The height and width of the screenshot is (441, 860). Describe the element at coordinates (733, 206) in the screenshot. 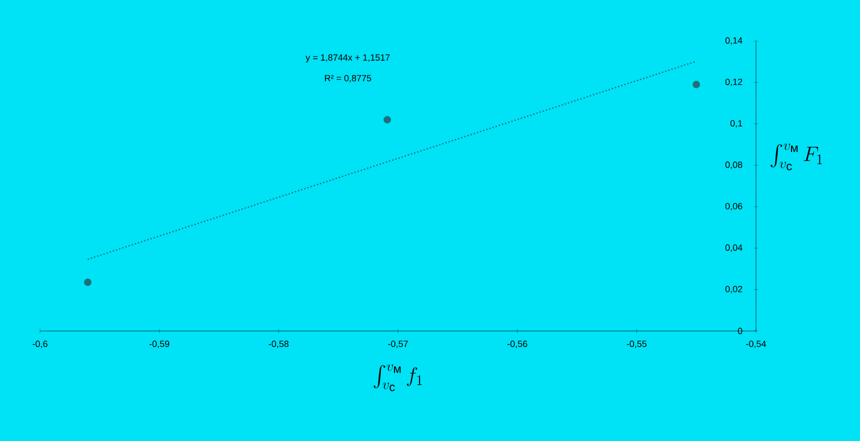

I see `y-tick-label: 0,06` at that location.